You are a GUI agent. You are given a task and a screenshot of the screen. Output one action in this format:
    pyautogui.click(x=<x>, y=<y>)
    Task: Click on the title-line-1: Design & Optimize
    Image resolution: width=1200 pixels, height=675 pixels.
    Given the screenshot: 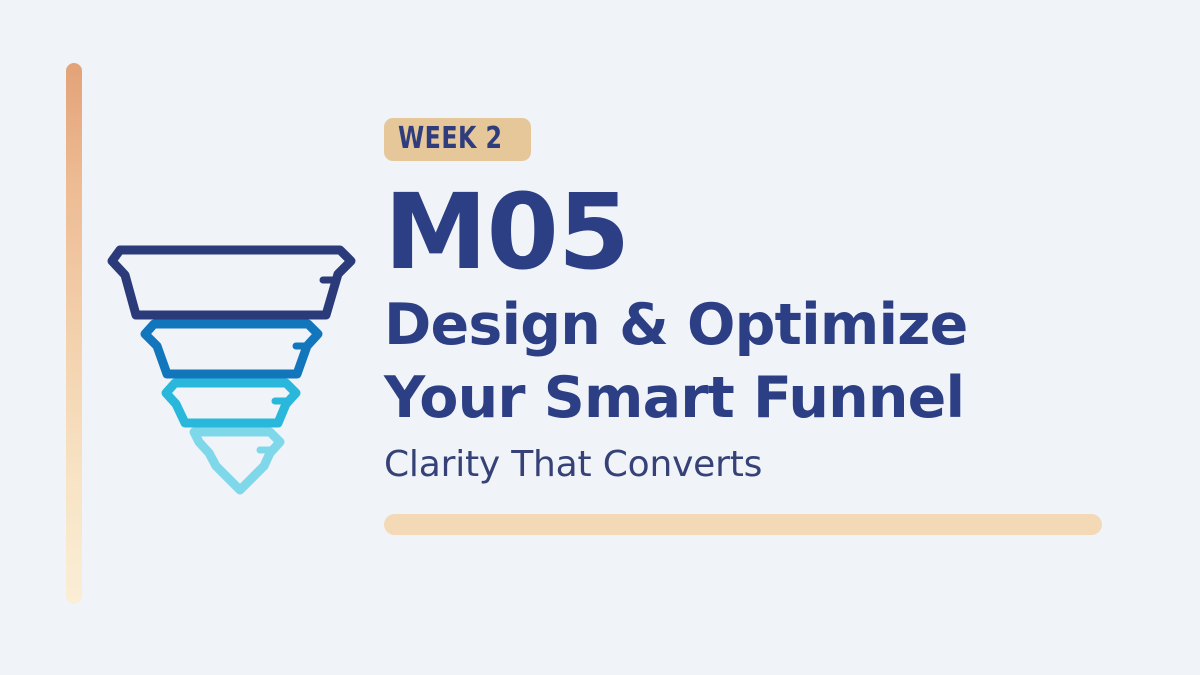 What is the action you would take?
    pyautogui.click(x=676, y=324)
    